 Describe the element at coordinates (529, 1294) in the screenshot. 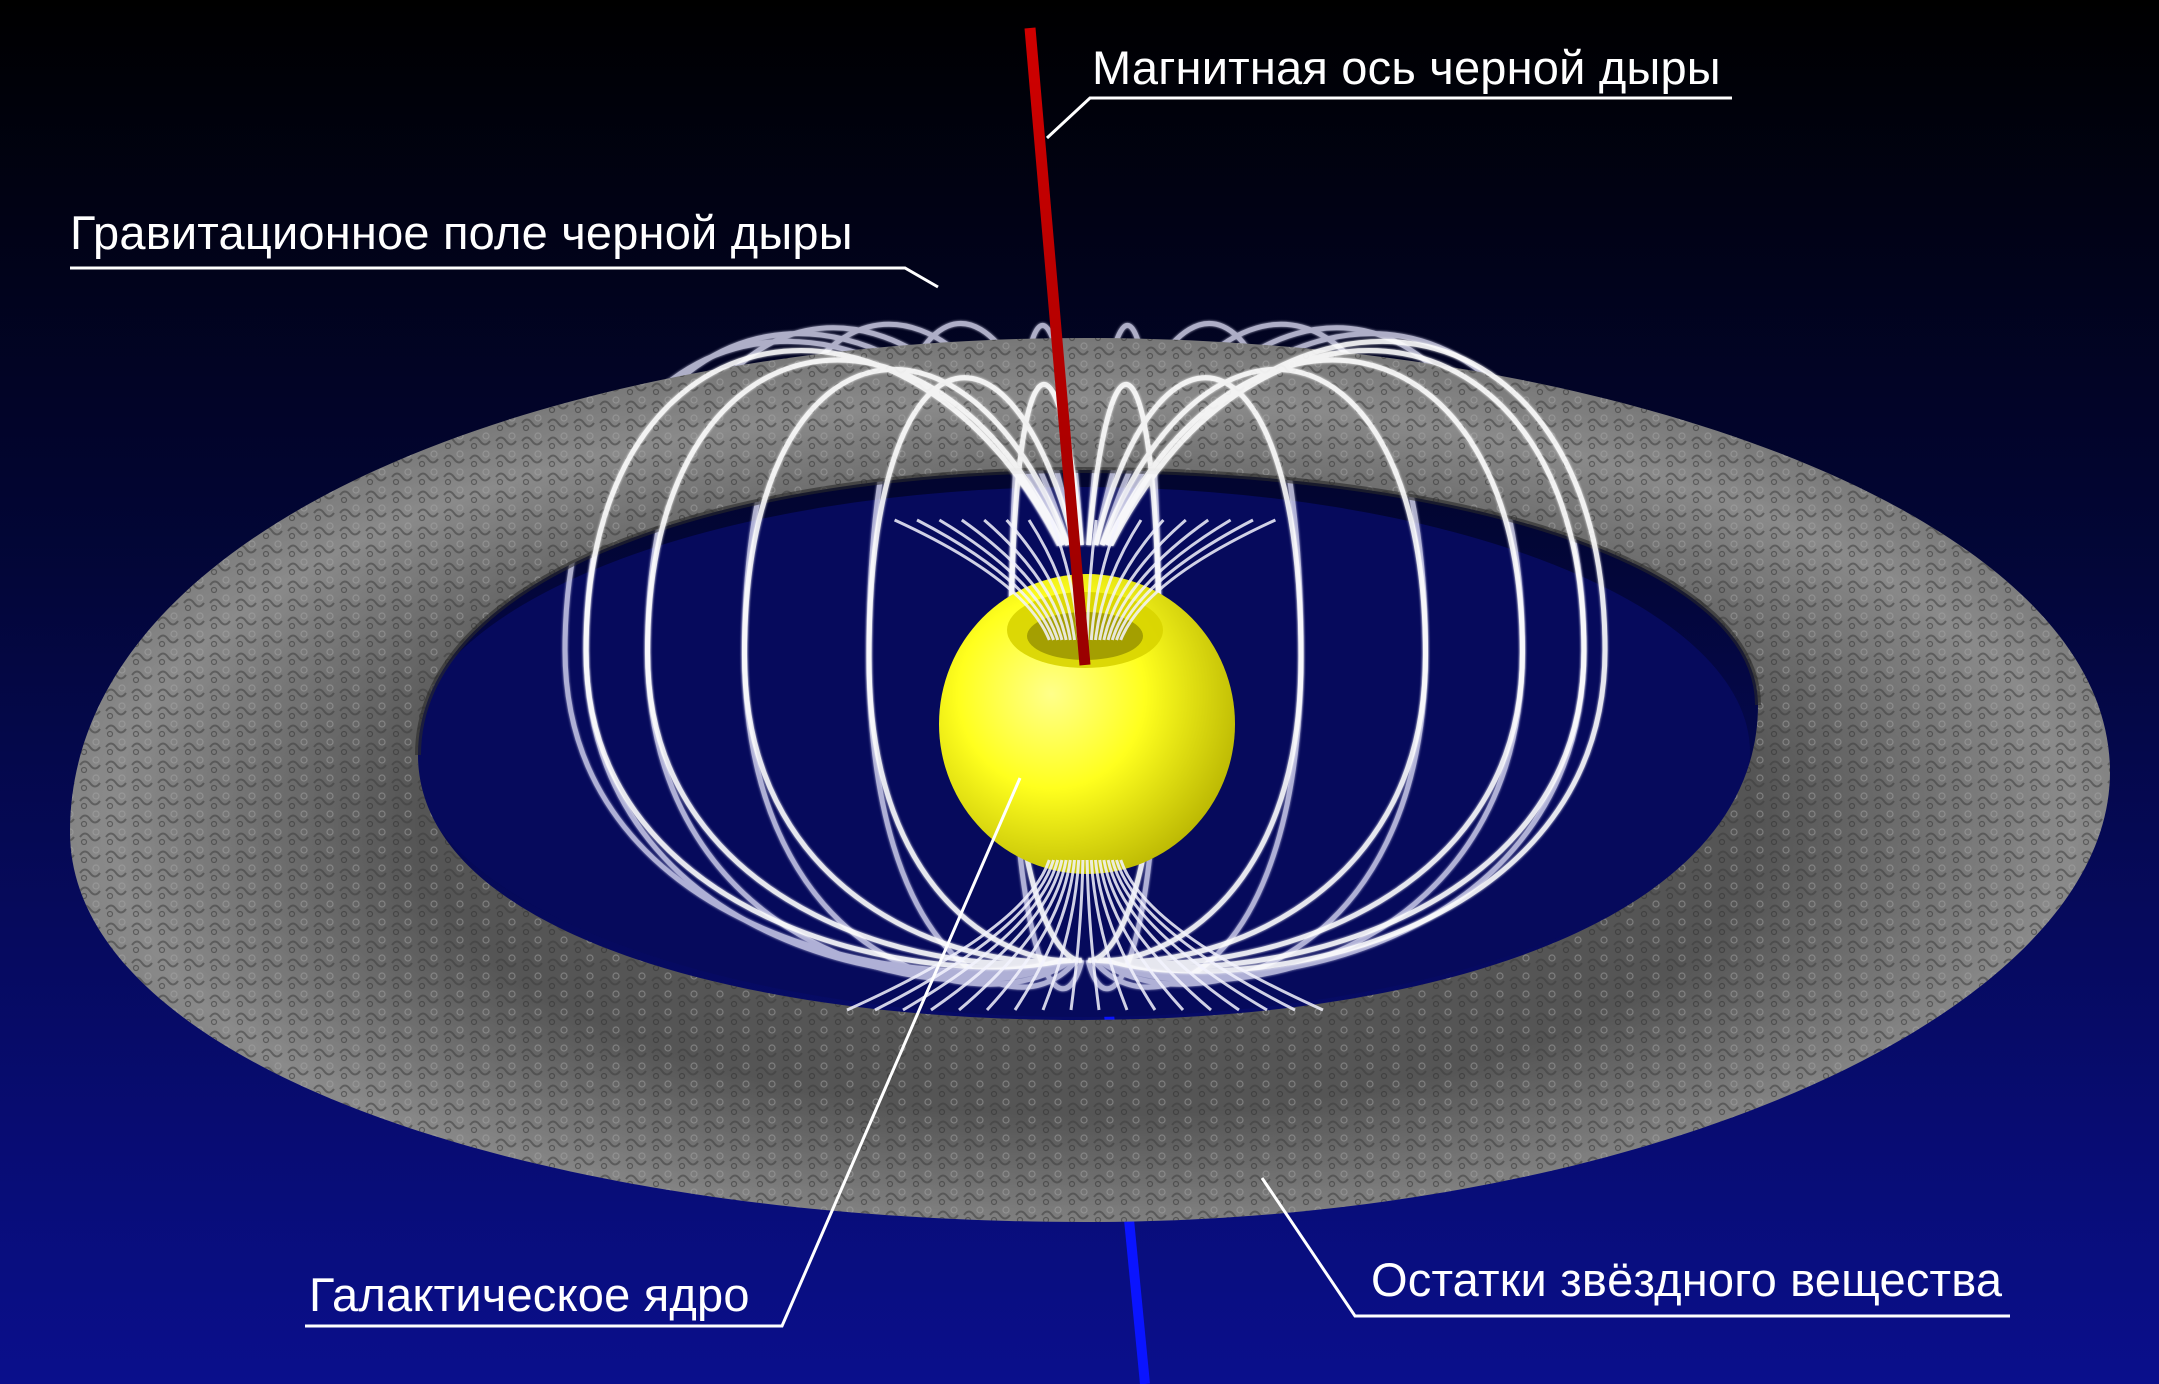

I see `galactic-core-label: Галактическое ядро` at that location.